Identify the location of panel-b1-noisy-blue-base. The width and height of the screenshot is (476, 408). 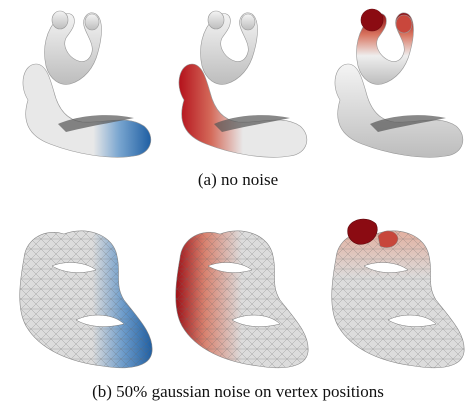
(82, 294).